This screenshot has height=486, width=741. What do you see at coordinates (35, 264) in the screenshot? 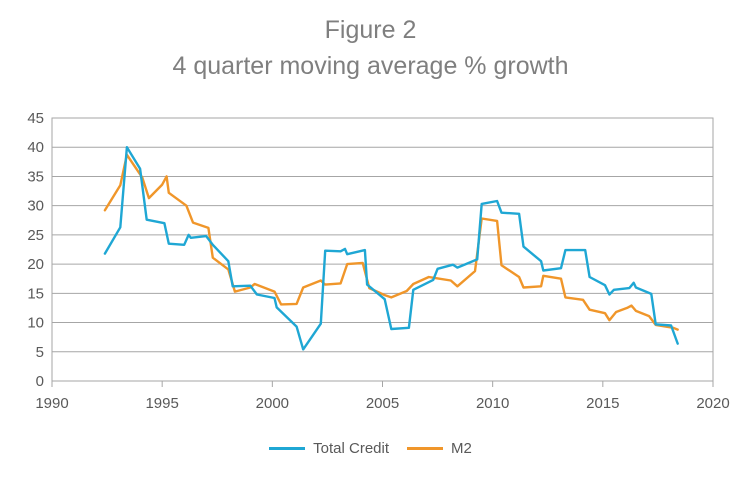
I see `y-tick-label: 20` at bounding box center [35, 264].